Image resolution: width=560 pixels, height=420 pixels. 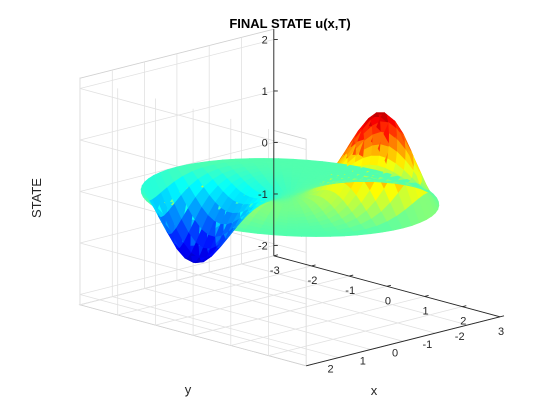 What do you see at coordinates (265, 144) in the screenshot?
I see `z-tick-label: 0` at bounding box center [265, 144].